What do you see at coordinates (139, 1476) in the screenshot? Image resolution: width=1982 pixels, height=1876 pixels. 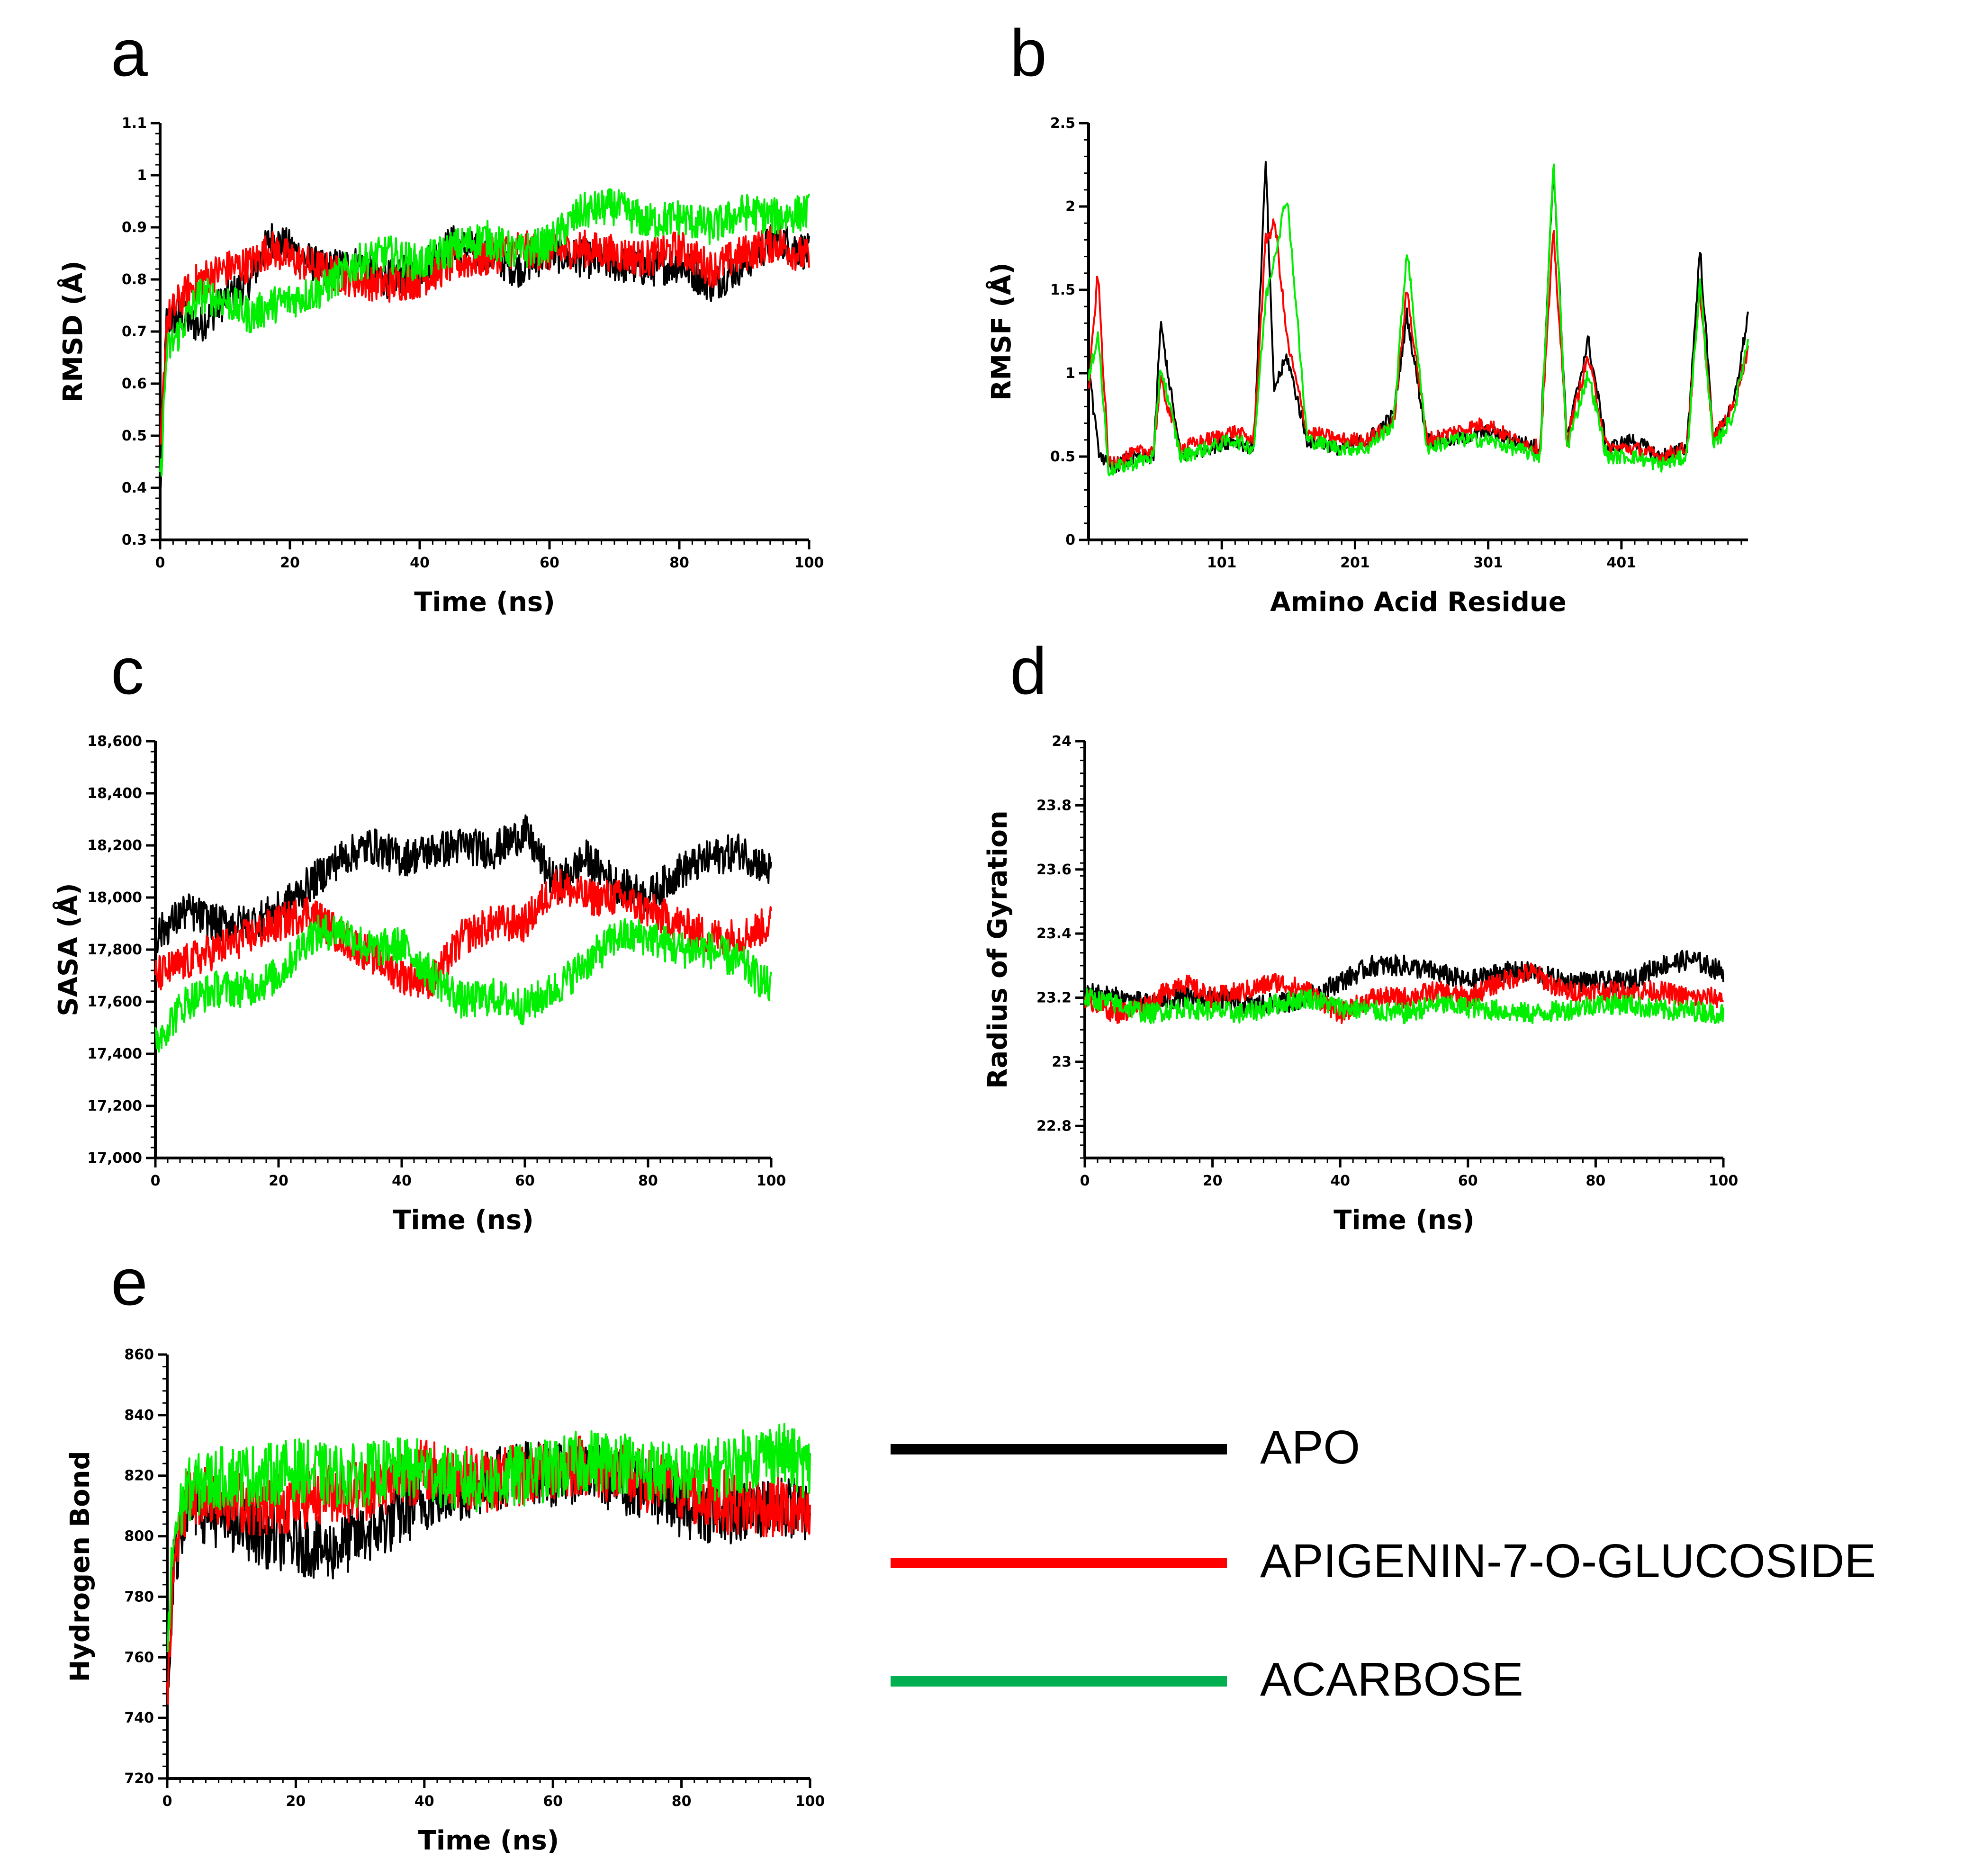 I see `y-tick-label: 820` at bounding box center [139, 1476].